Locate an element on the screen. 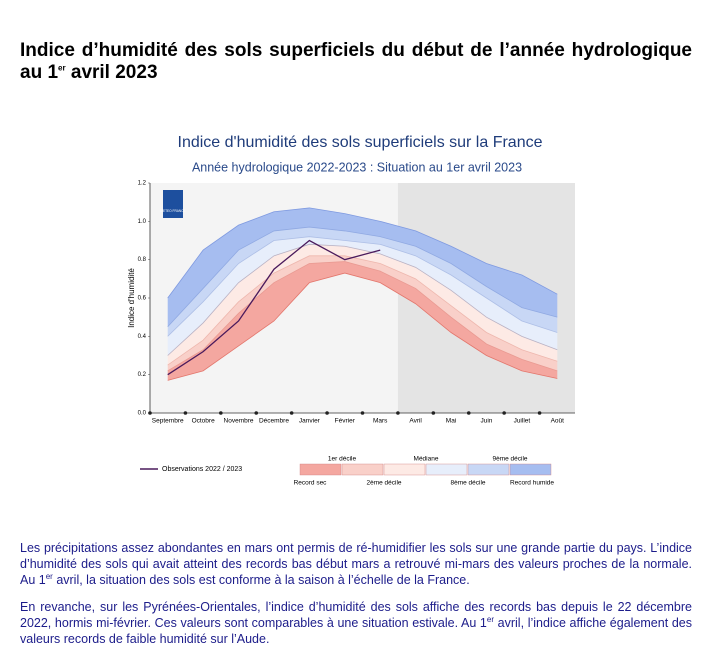 This screenshot has width=717, height=656. x-tick-label: Avril is located at coordinates (415, 421).